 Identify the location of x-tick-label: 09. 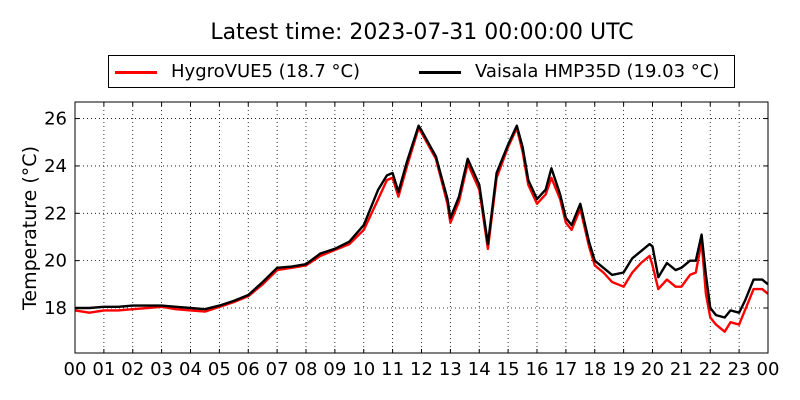
(334, 369).